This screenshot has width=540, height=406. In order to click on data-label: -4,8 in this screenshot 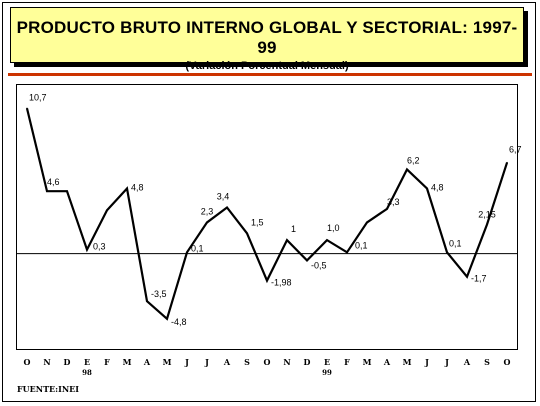, I will do `click(179, 322)`.